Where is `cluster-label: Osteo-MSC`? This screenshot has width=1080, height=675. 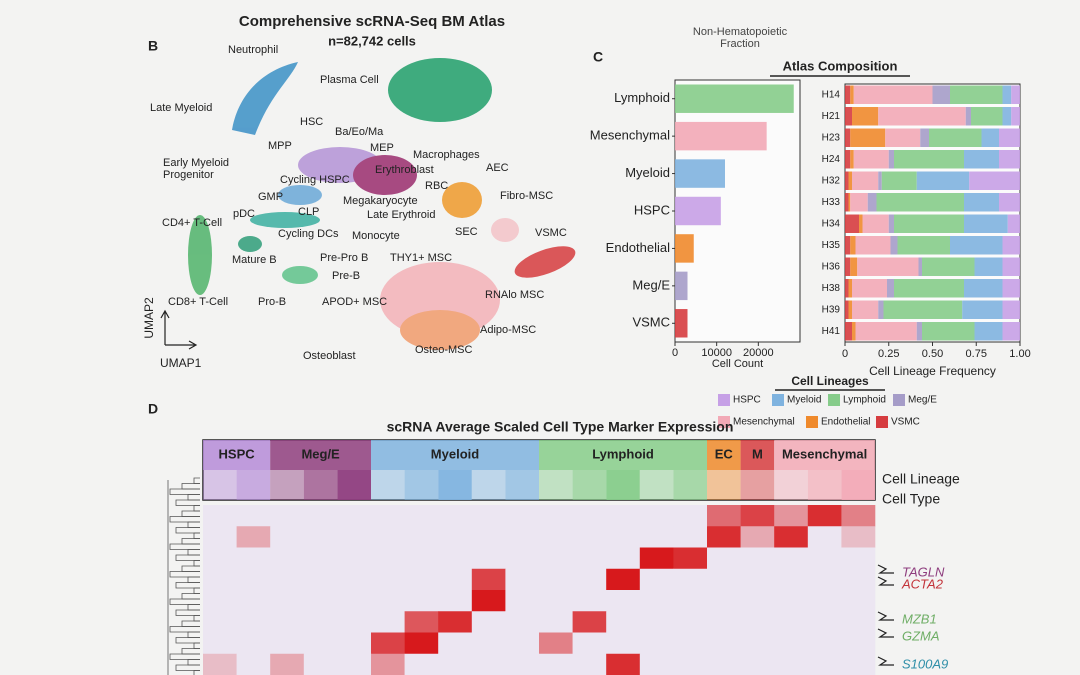 cluster-label: Osteo-MSC is located at coordinates (444, 350).